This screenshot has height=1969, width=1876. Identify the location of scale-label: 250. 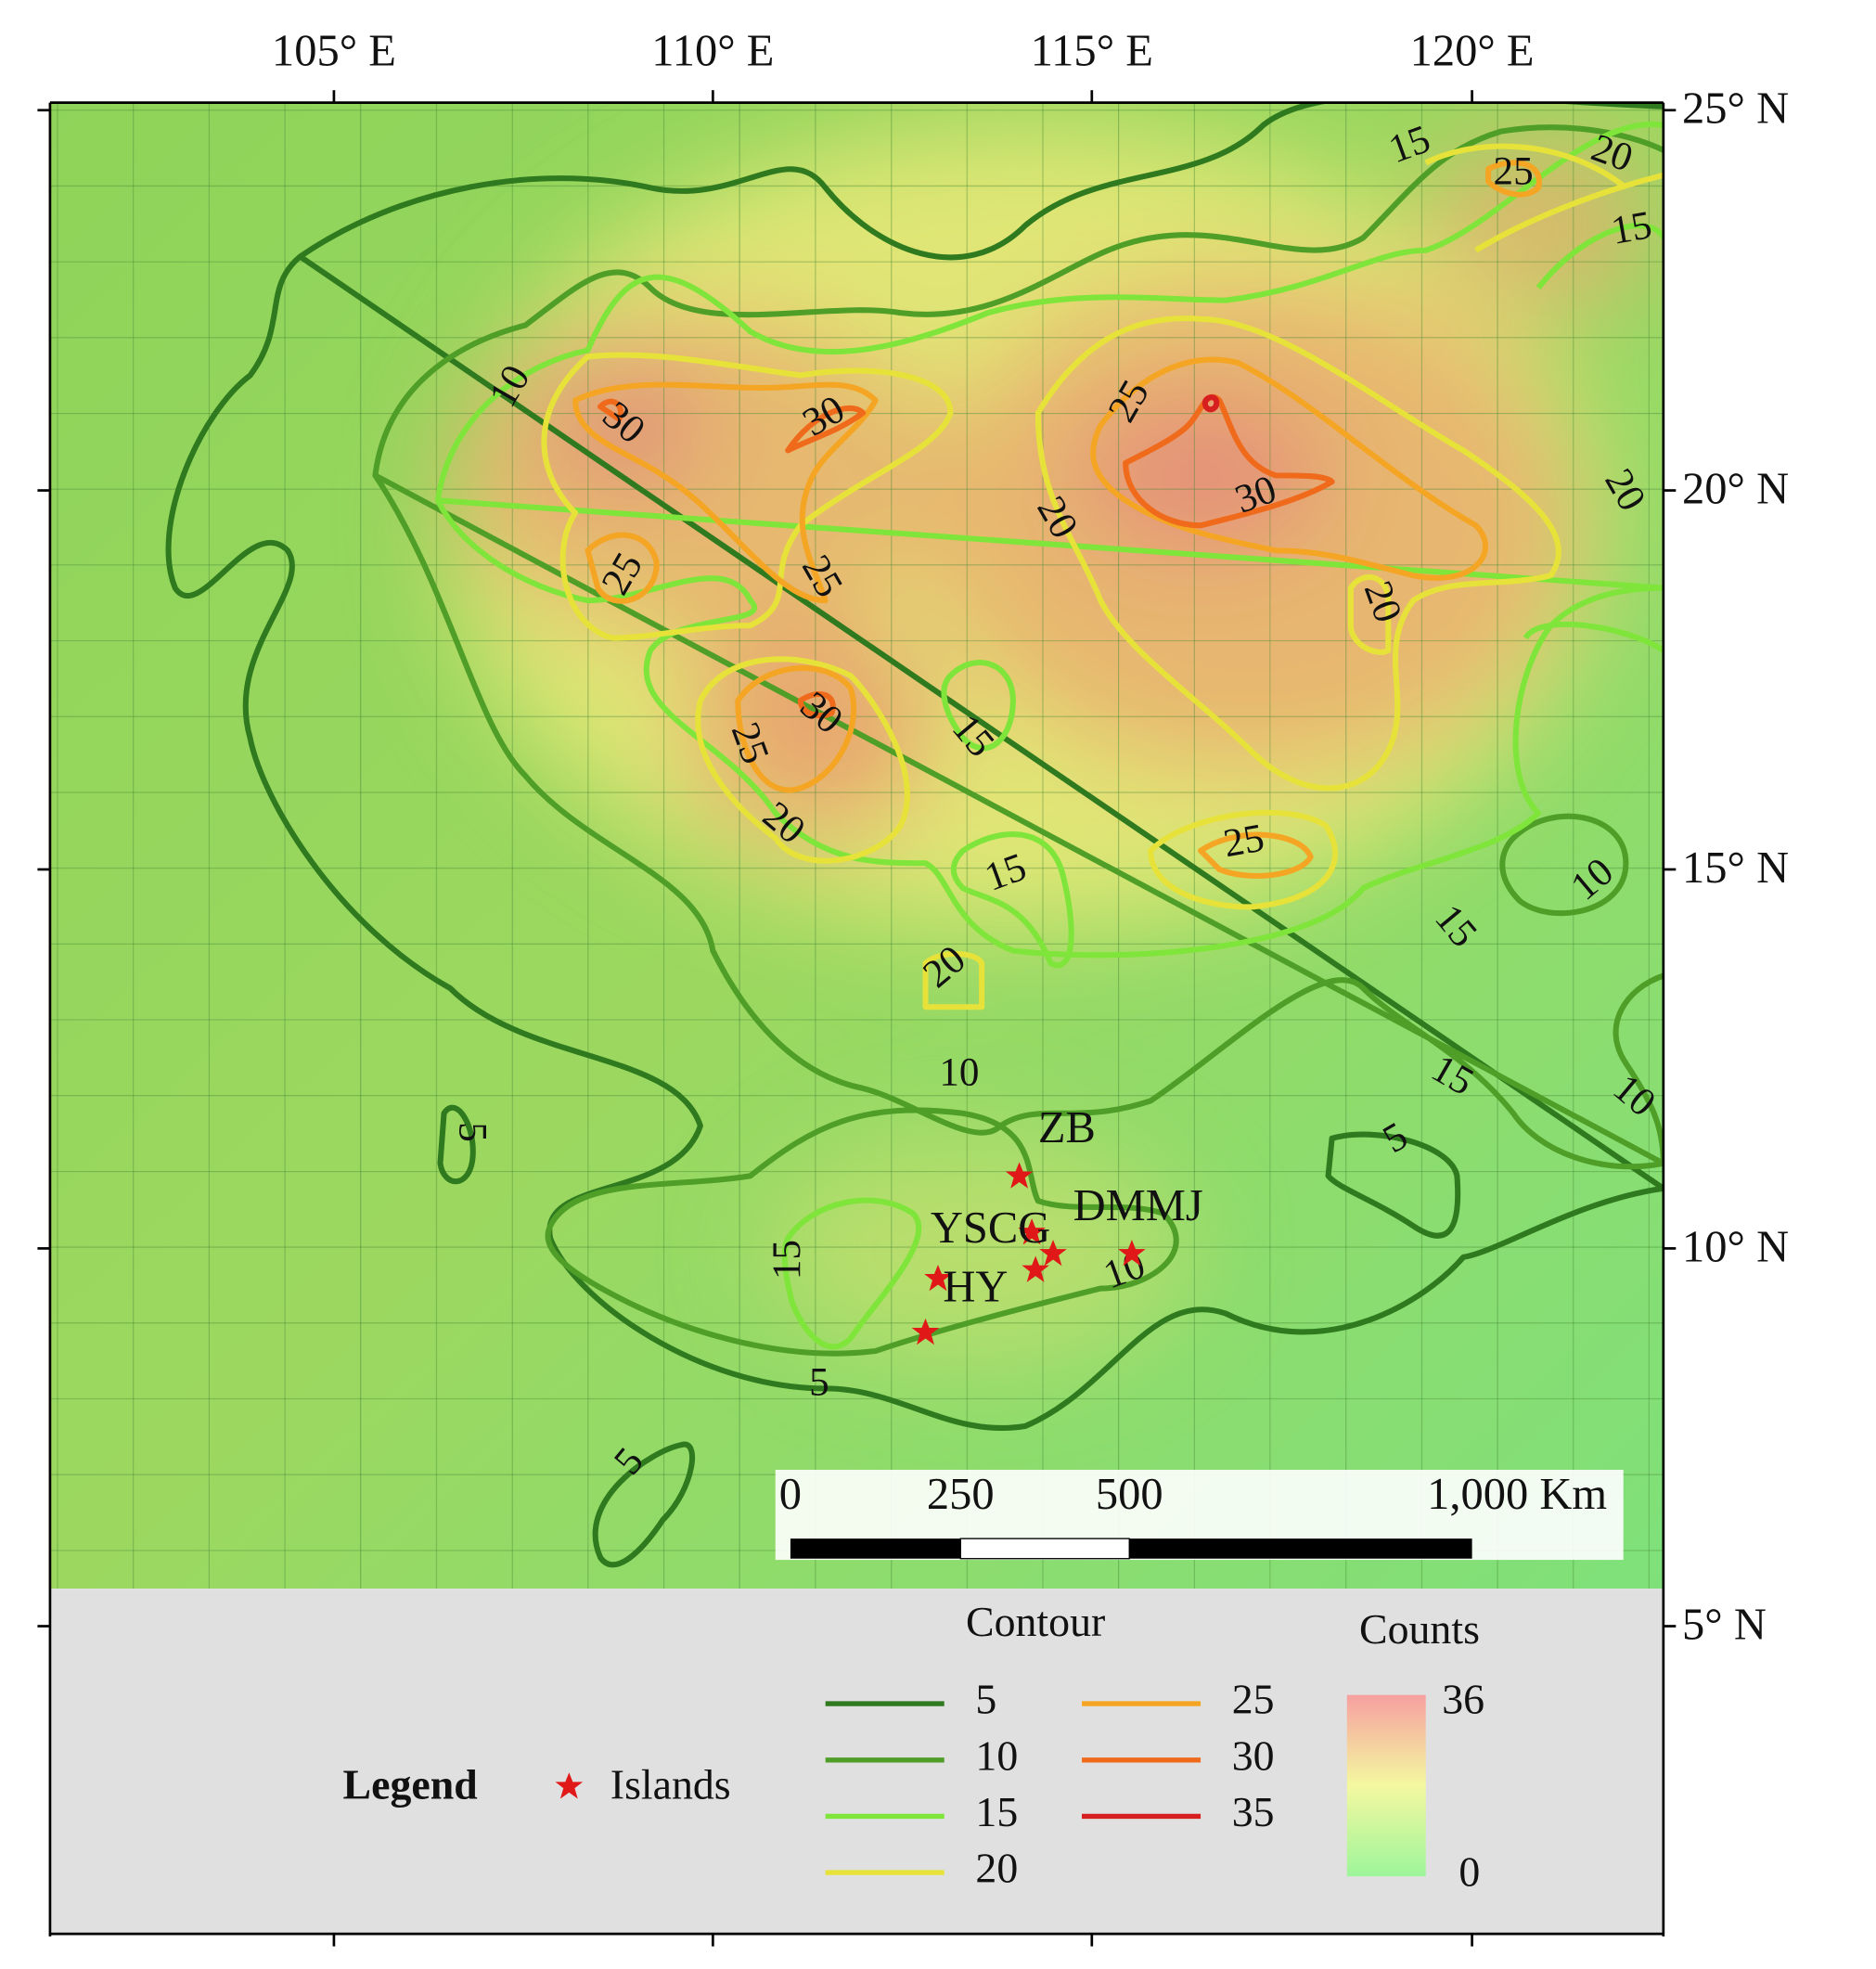
(961, 1494).